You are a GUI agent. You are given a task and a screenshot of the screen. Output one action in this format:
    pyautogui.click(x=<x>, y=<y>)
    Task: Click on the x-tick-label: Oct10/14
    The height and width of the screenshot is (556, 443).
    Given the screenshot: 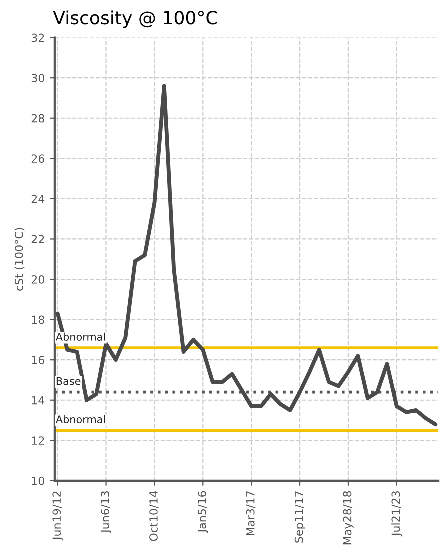 What is the action you would take?
    pyautogui.click(x=154, y=516)
    